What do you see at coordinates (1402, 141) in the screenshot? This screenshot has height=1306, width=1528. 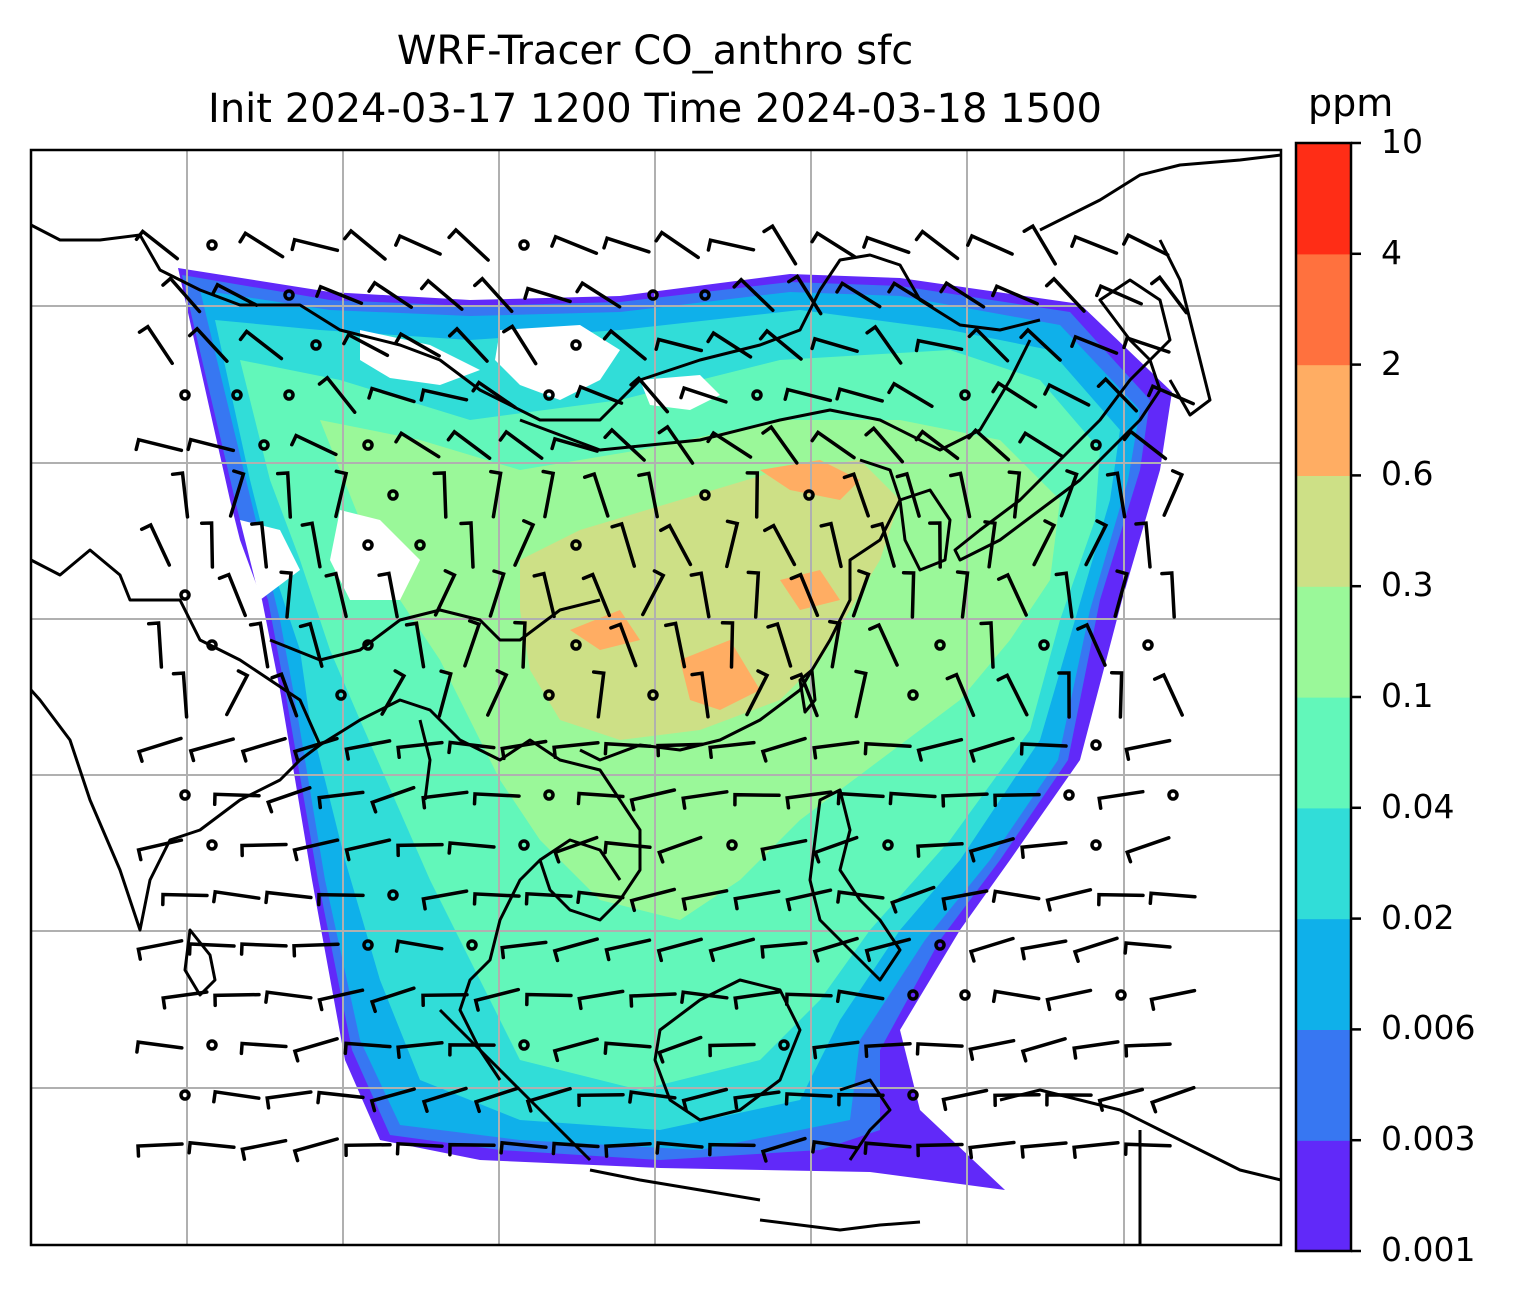 I see `colorbar-tick-label: 10` at bounding box center [1402, 141].